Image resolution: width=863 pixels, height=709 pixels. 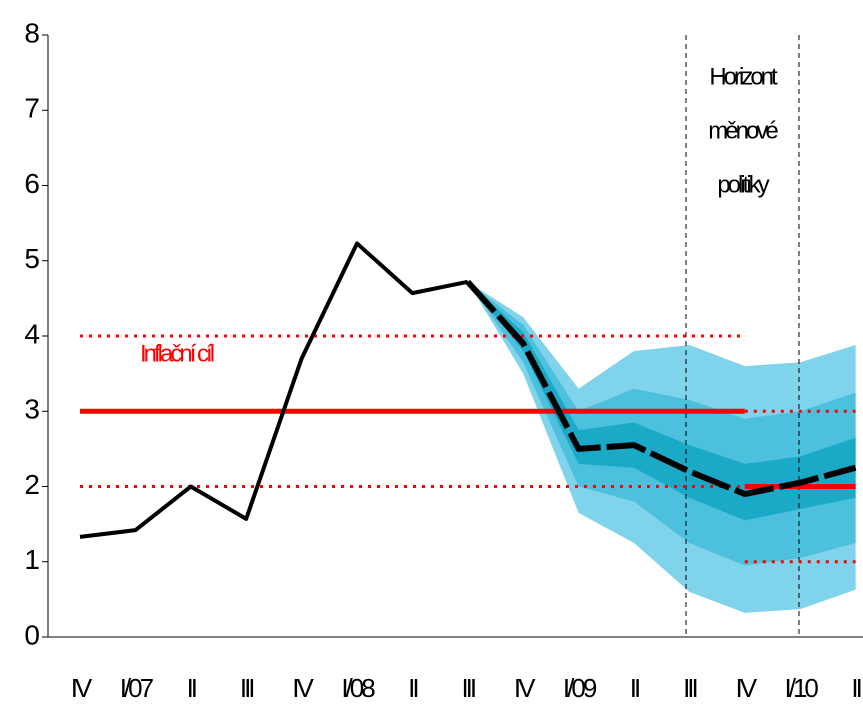 What do you see at coordinates (32, 559) in the screenshot?
I see `y-tick-label: 1` at bounding box center [32, 559].